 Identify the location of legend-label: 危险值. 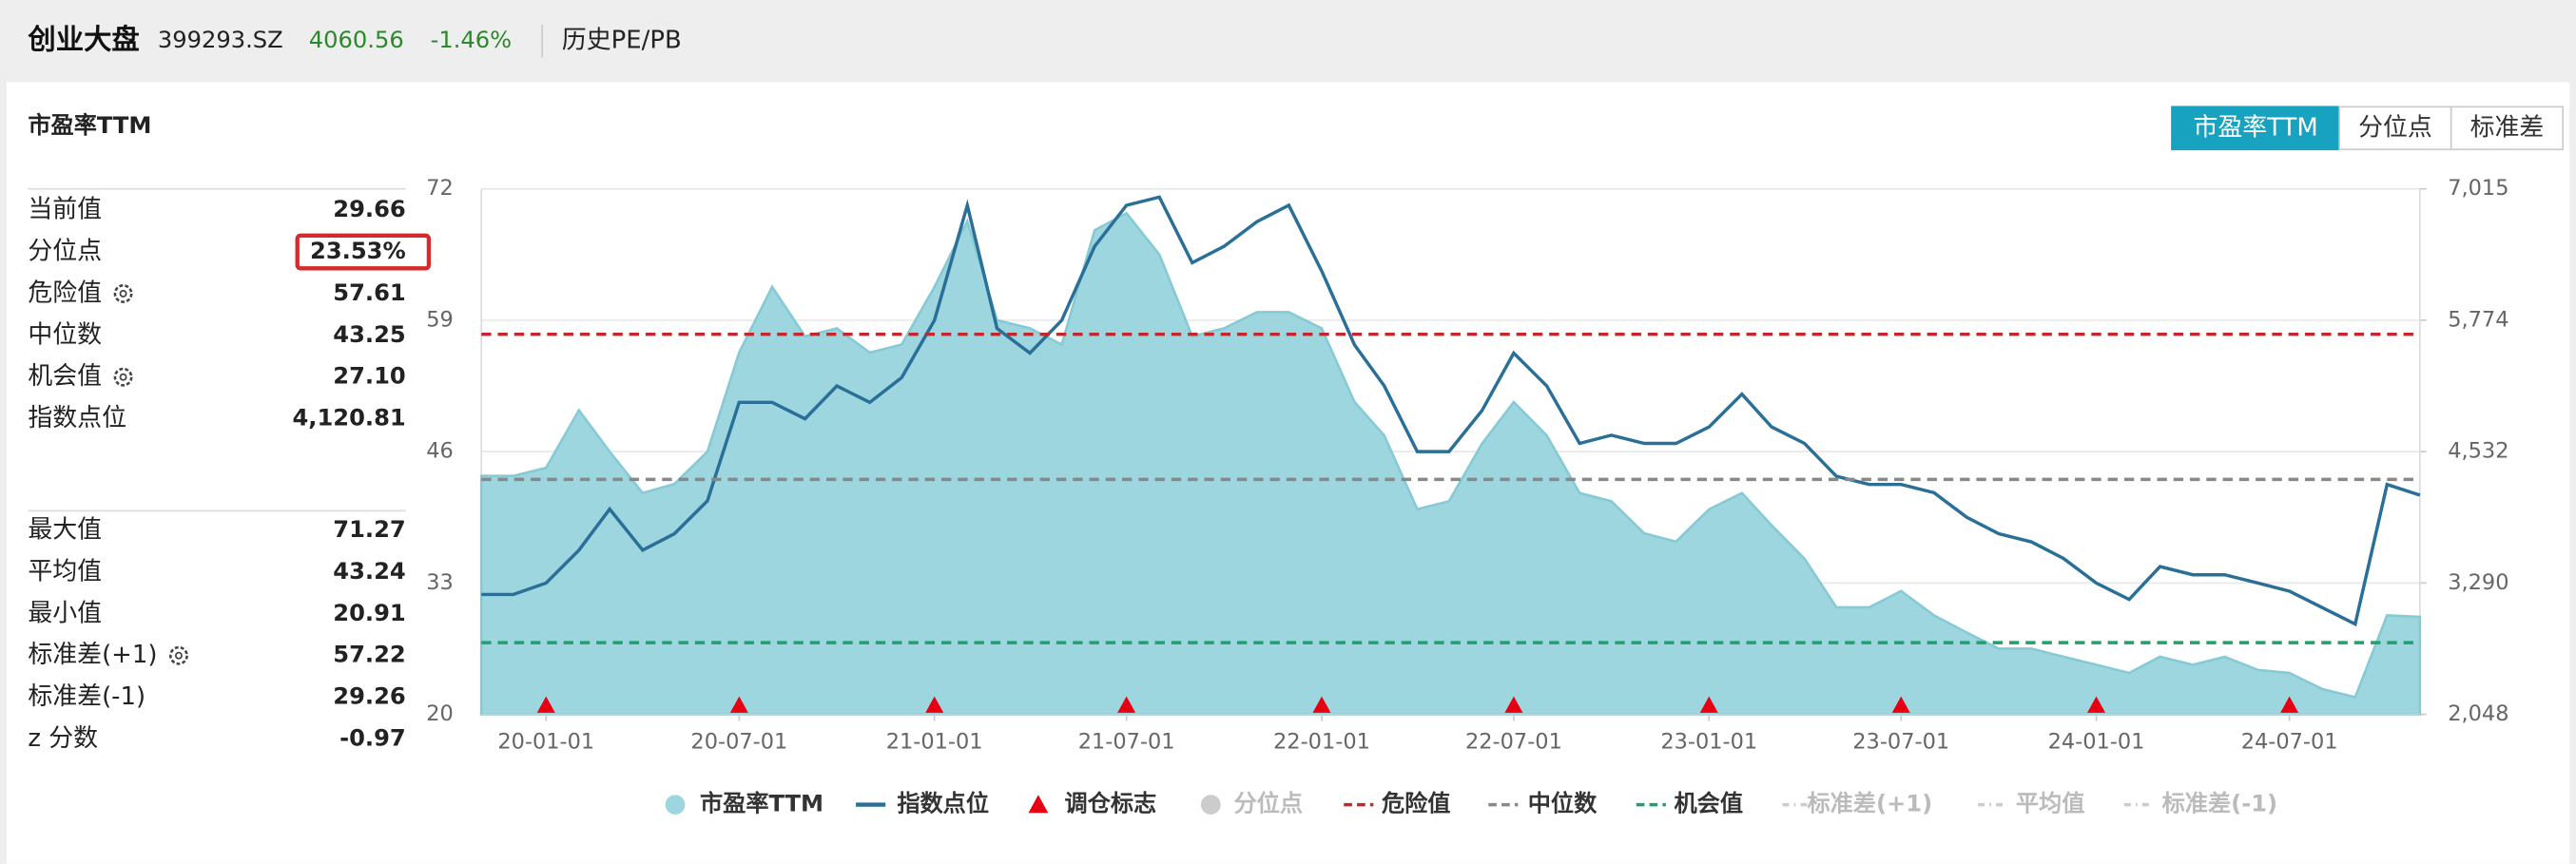
(1416, 804).